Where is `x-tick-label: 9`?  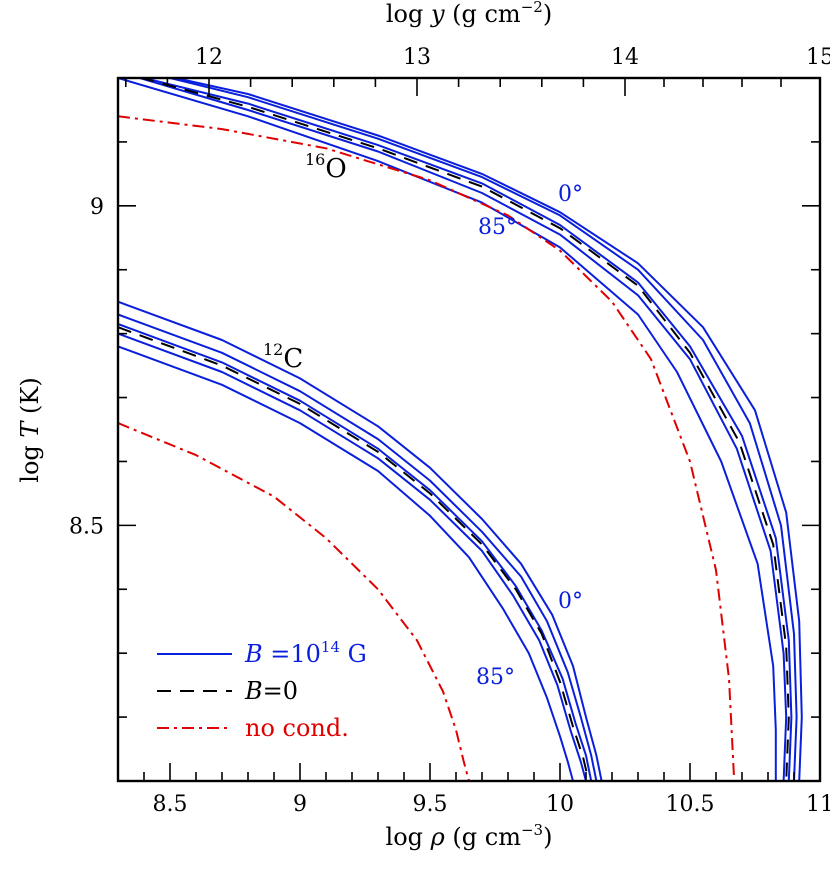 x-tick-label: 9 is located at coordinates (300, 804).